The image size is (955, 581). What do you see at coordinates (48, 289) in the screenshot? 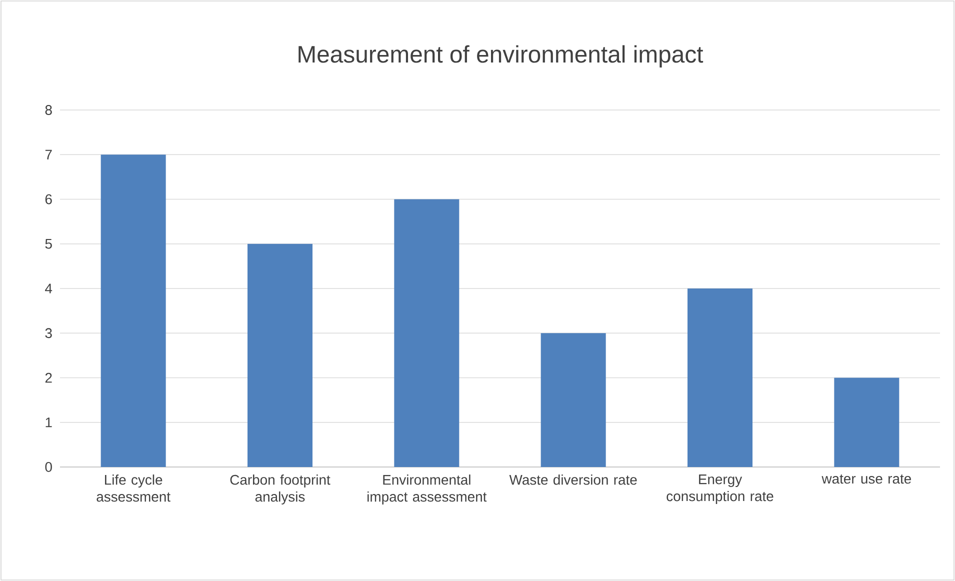
I see `y-tick-label: 4` at bounding box center [48, 289].